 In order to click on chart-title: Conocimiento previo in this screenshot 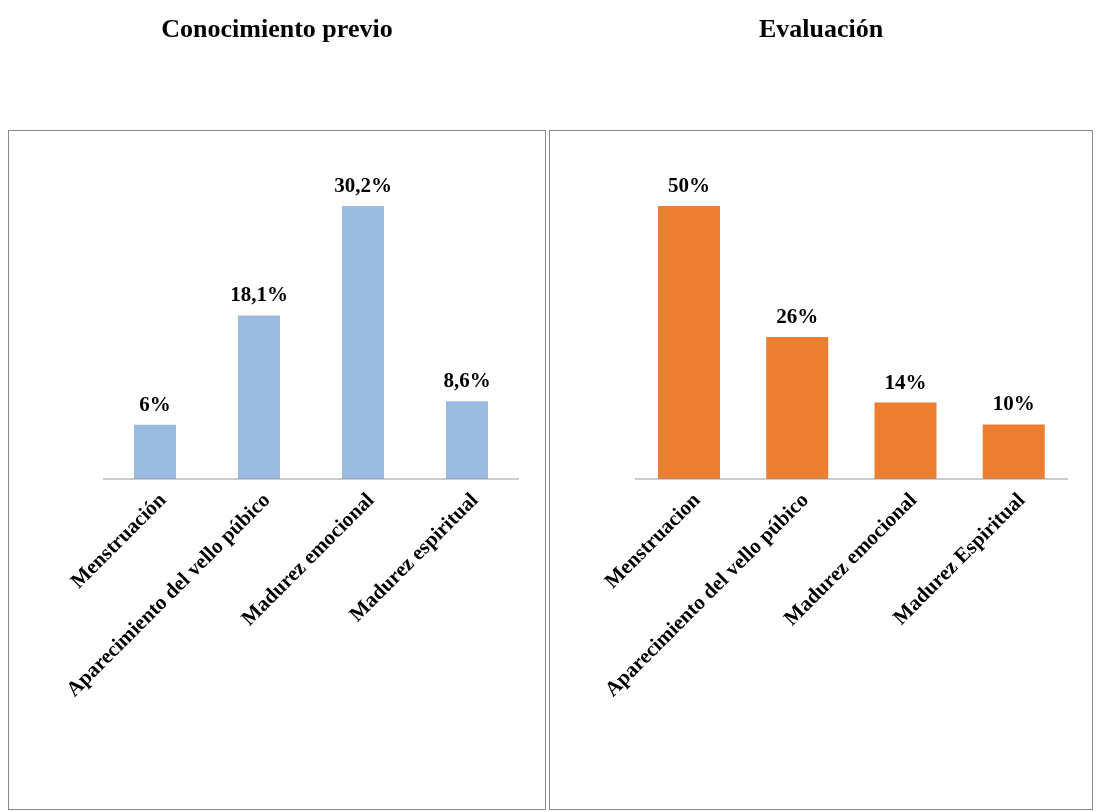, I will do `click(277, 29)`.